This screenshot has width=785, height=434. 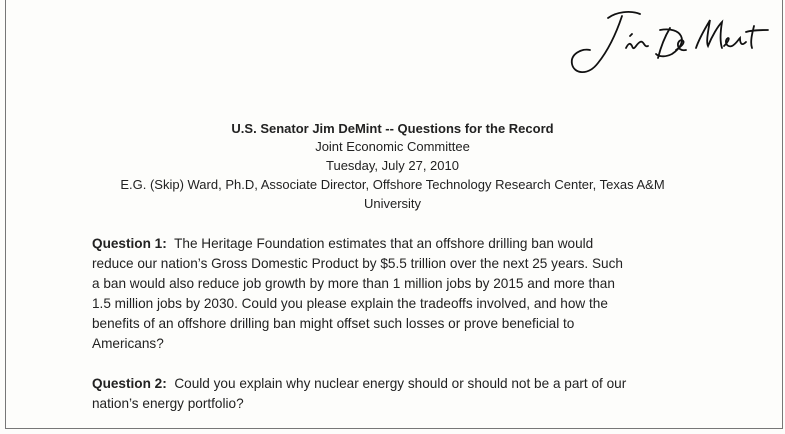 What do you see at coordinates (432, 404) in the screenshot?
I see `text-line: nation’s energy portfolio?` at bounding box center [432, 404].